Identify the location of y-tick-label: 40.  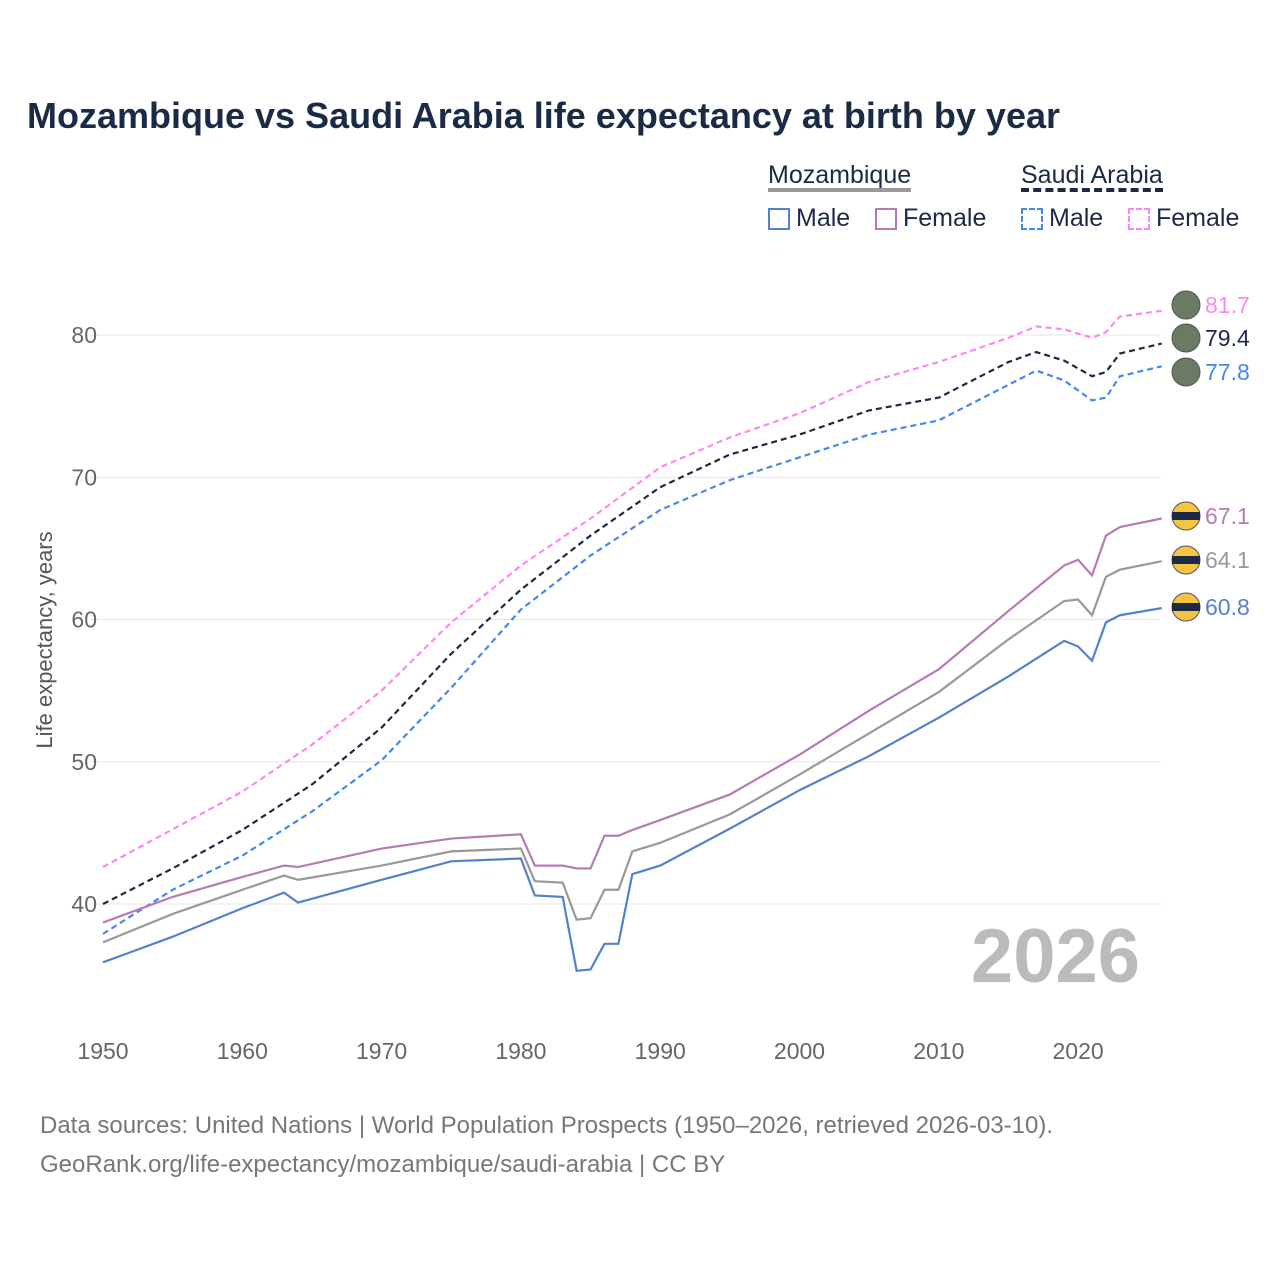
(84, 904).